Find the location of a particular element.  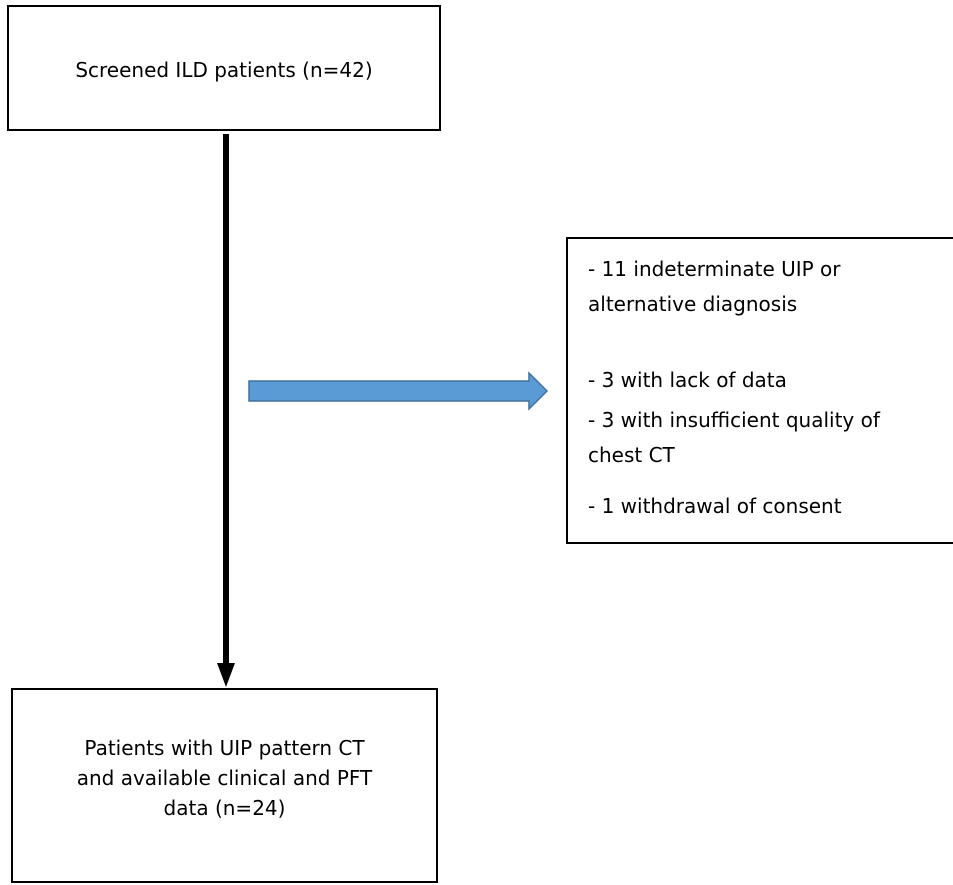

exclusion-item-indeterminate: - 11 indeterminate UIP or is located at coordinates (714, 269).